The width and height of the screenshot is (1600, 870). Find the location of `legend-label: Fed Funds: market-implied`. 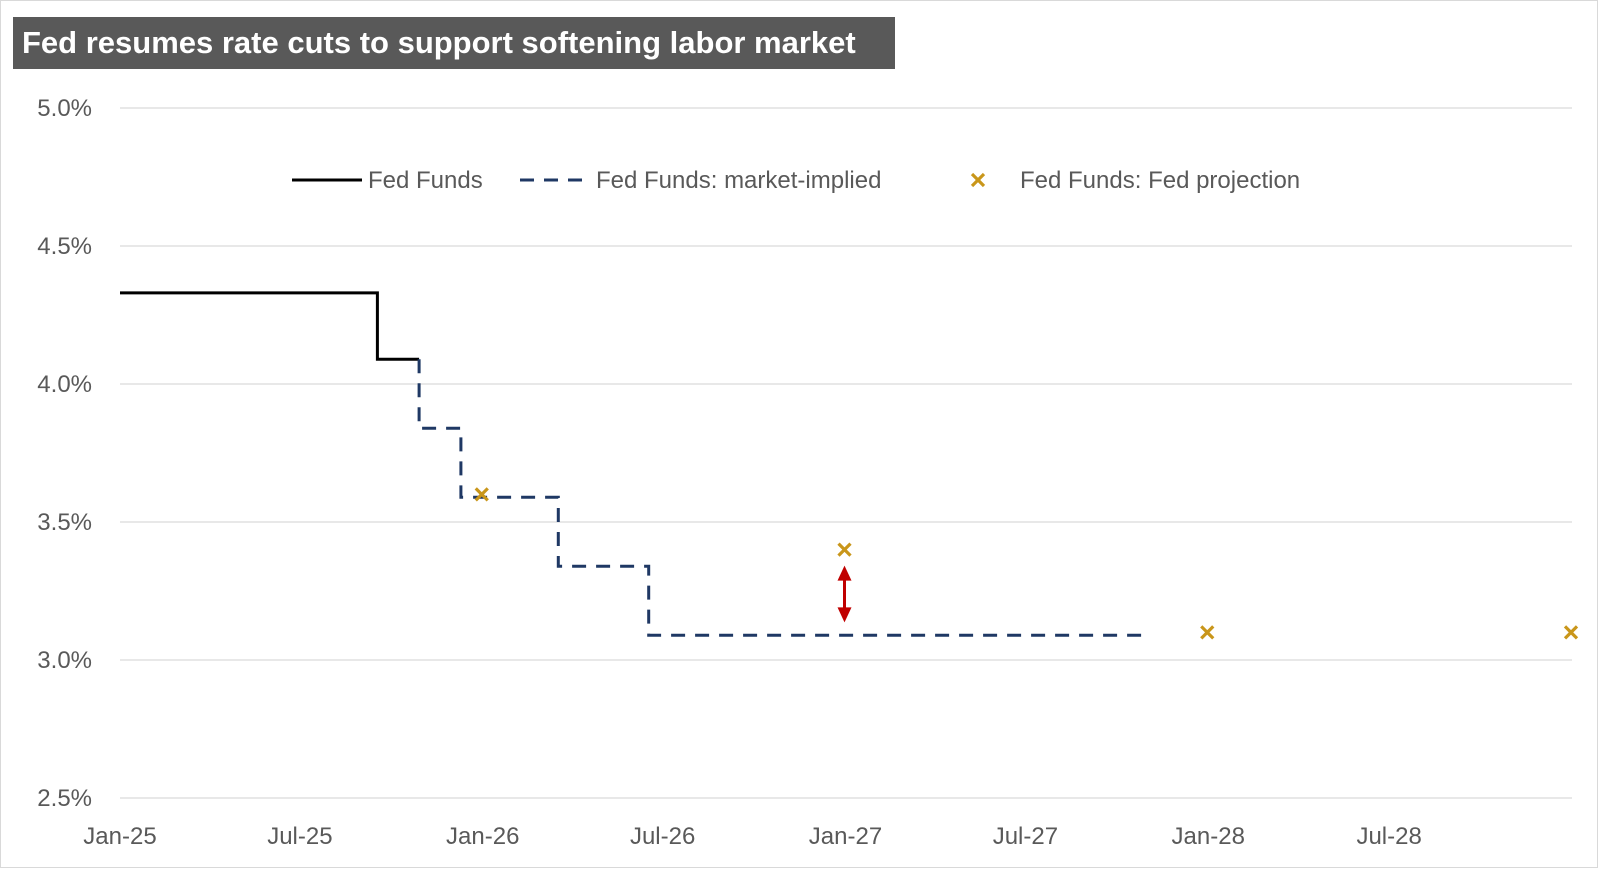

legend-label: Fed Funds: market-implied is located at coordinates (738, 180).